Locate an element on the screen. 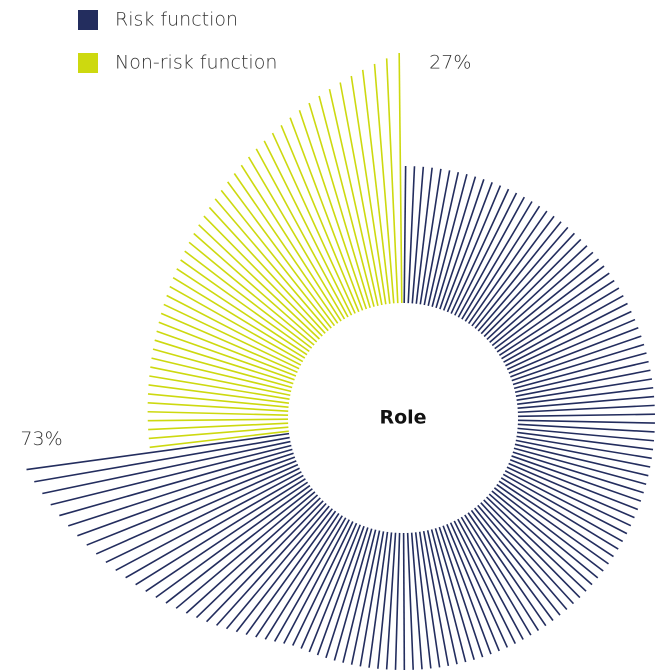 The height and width of the screenshot is (671, 664). legend-label: Non-risk function is located at coordinates (196, 63).